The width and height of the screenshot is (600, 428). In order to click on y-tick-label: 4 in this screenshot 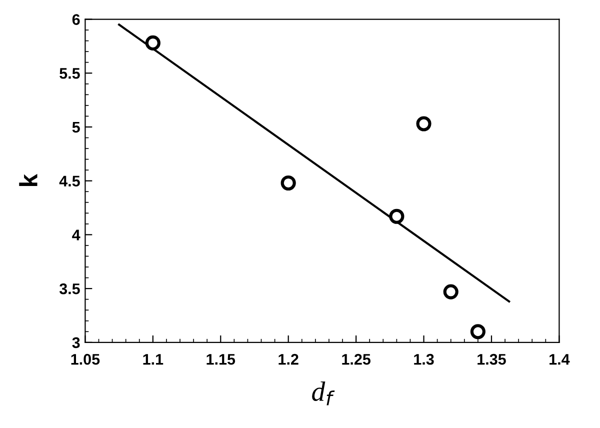, I will do `click(76, 235)`.